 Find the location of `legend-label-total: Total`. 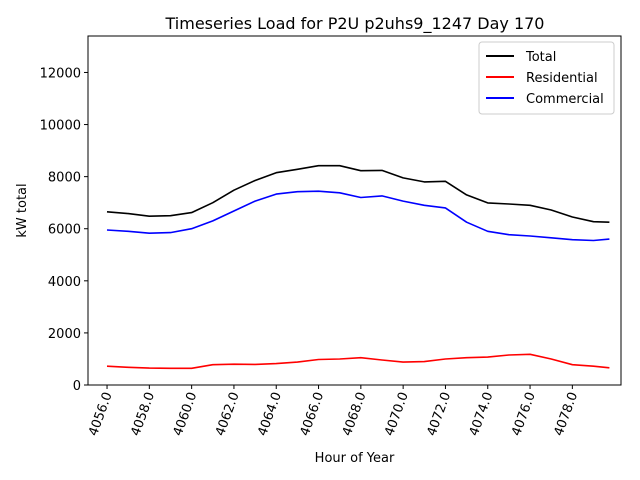

legend-label-total: Total is located at coordinates (540, 57).